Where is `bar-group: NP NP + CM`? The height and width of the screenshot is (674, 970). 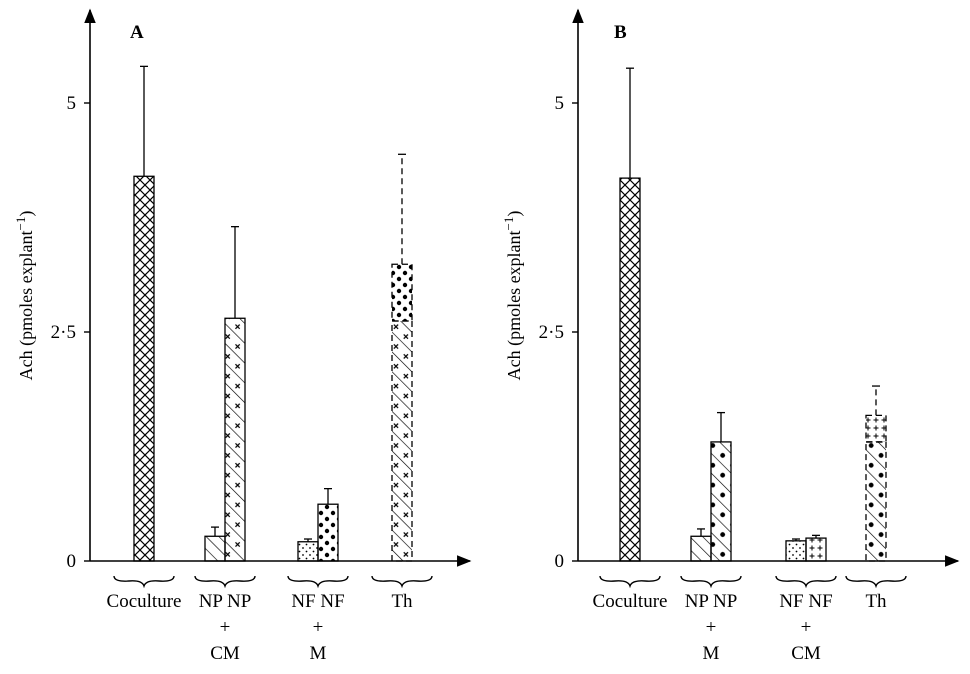 bar-group: NP NP + CM is located at coordinates (225, 445).